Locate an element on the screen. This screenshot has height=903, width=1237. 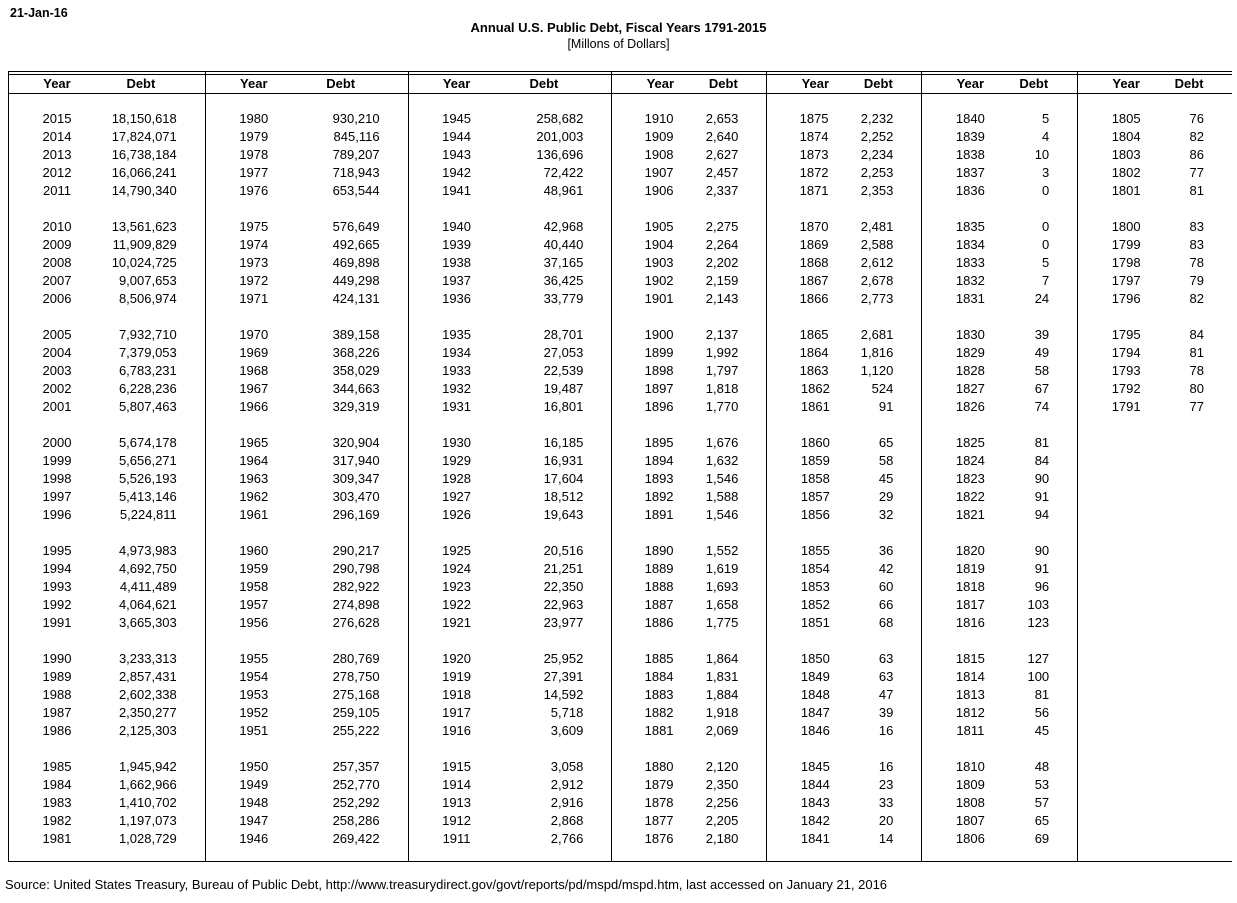
year-cell: 2014 is located at coordinates (57, 136).